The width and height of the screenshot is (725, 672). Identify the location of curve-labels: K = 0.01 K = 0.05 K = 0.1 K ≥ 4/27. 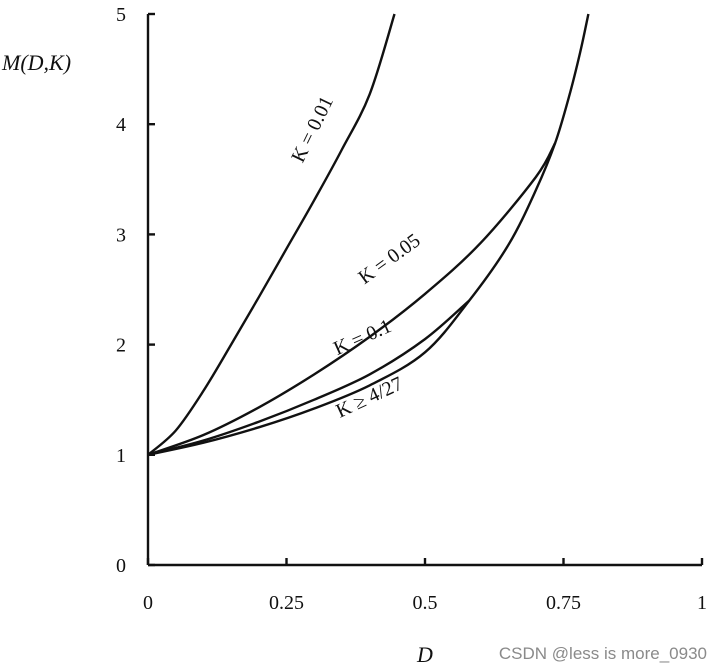
(355, 258).